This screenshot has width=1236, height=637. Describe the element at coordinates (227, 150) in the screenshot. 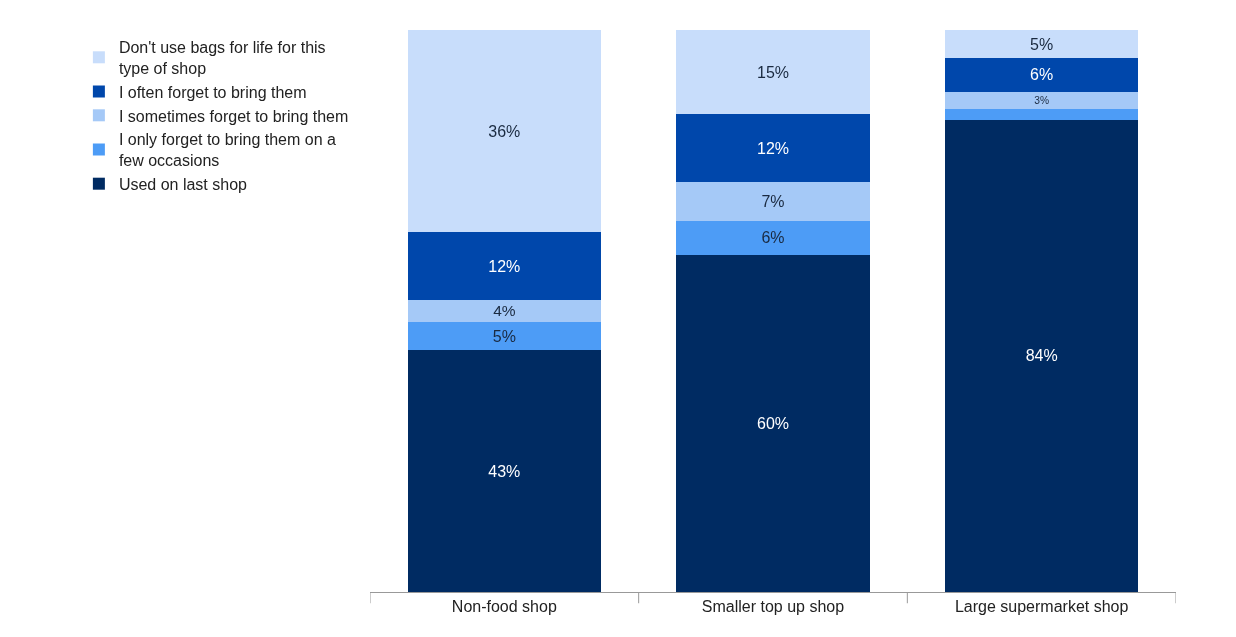

I see `legend-label: I only forget to bring them on a few occasions` at that location.